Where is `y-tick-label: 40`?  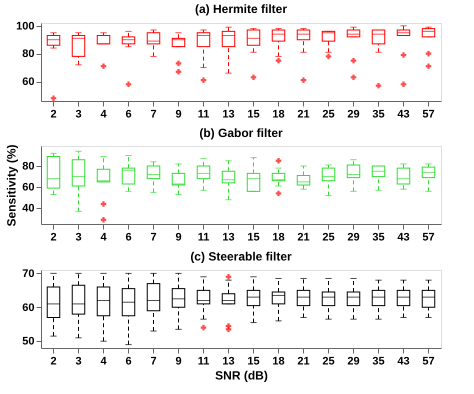
y-tick-label: 40 is located at coordinates (28, 208).